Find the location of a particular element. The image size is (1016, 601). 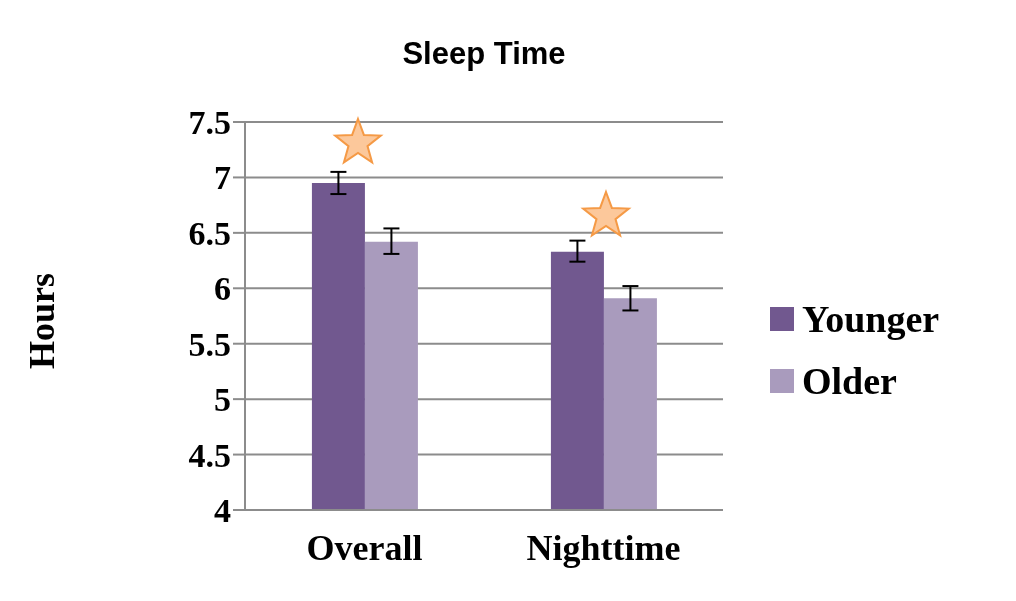

x-tick-label: Nighttime is located at coordinates (603, 547).